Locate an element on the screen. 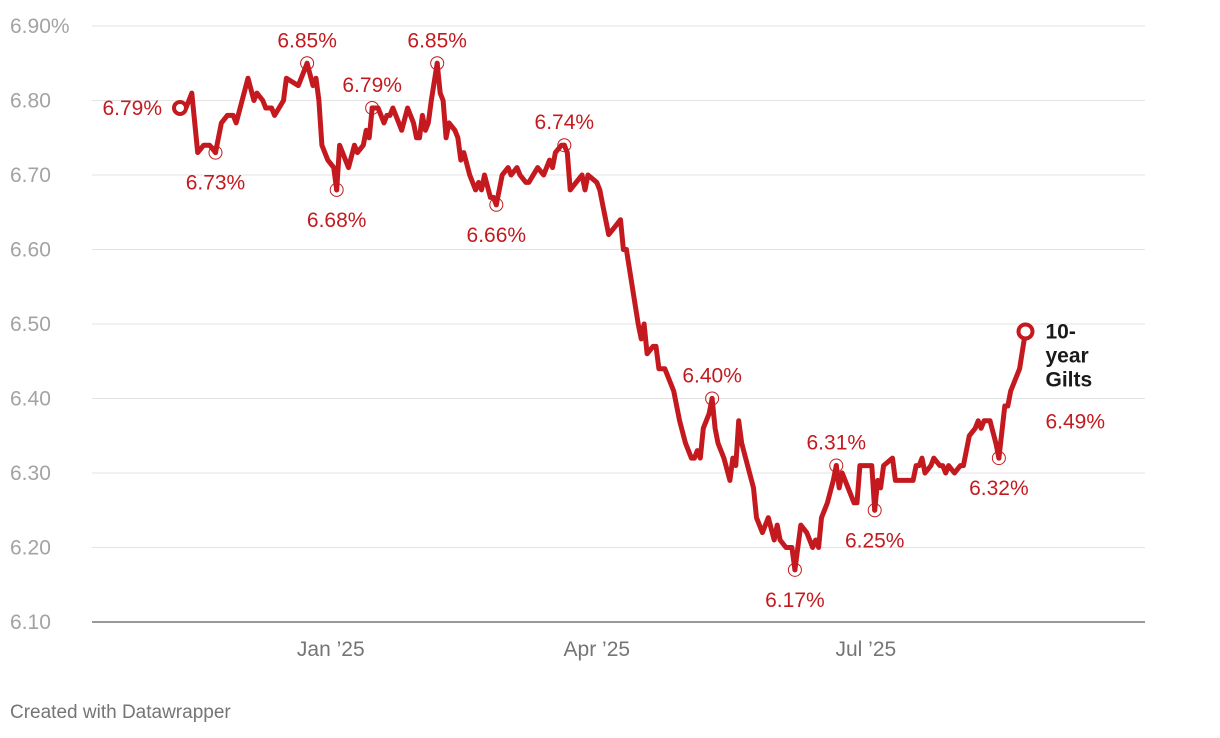 This screenshot has width=1220, height=738. annotation-label: 6.68% is located at coordinates (337, 220).